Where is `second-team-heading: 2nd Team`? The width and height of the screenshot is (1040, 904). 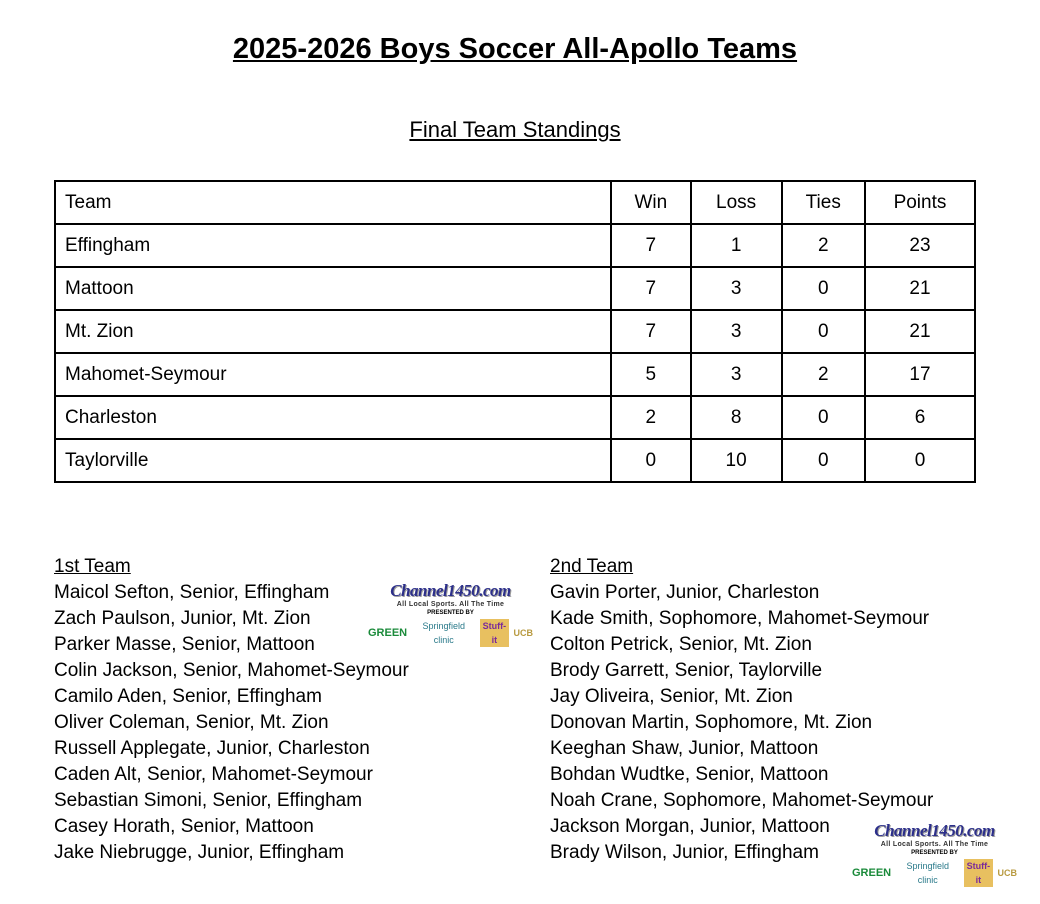
second-team-heading: 2nd Team is located at coordinates (592, 566).